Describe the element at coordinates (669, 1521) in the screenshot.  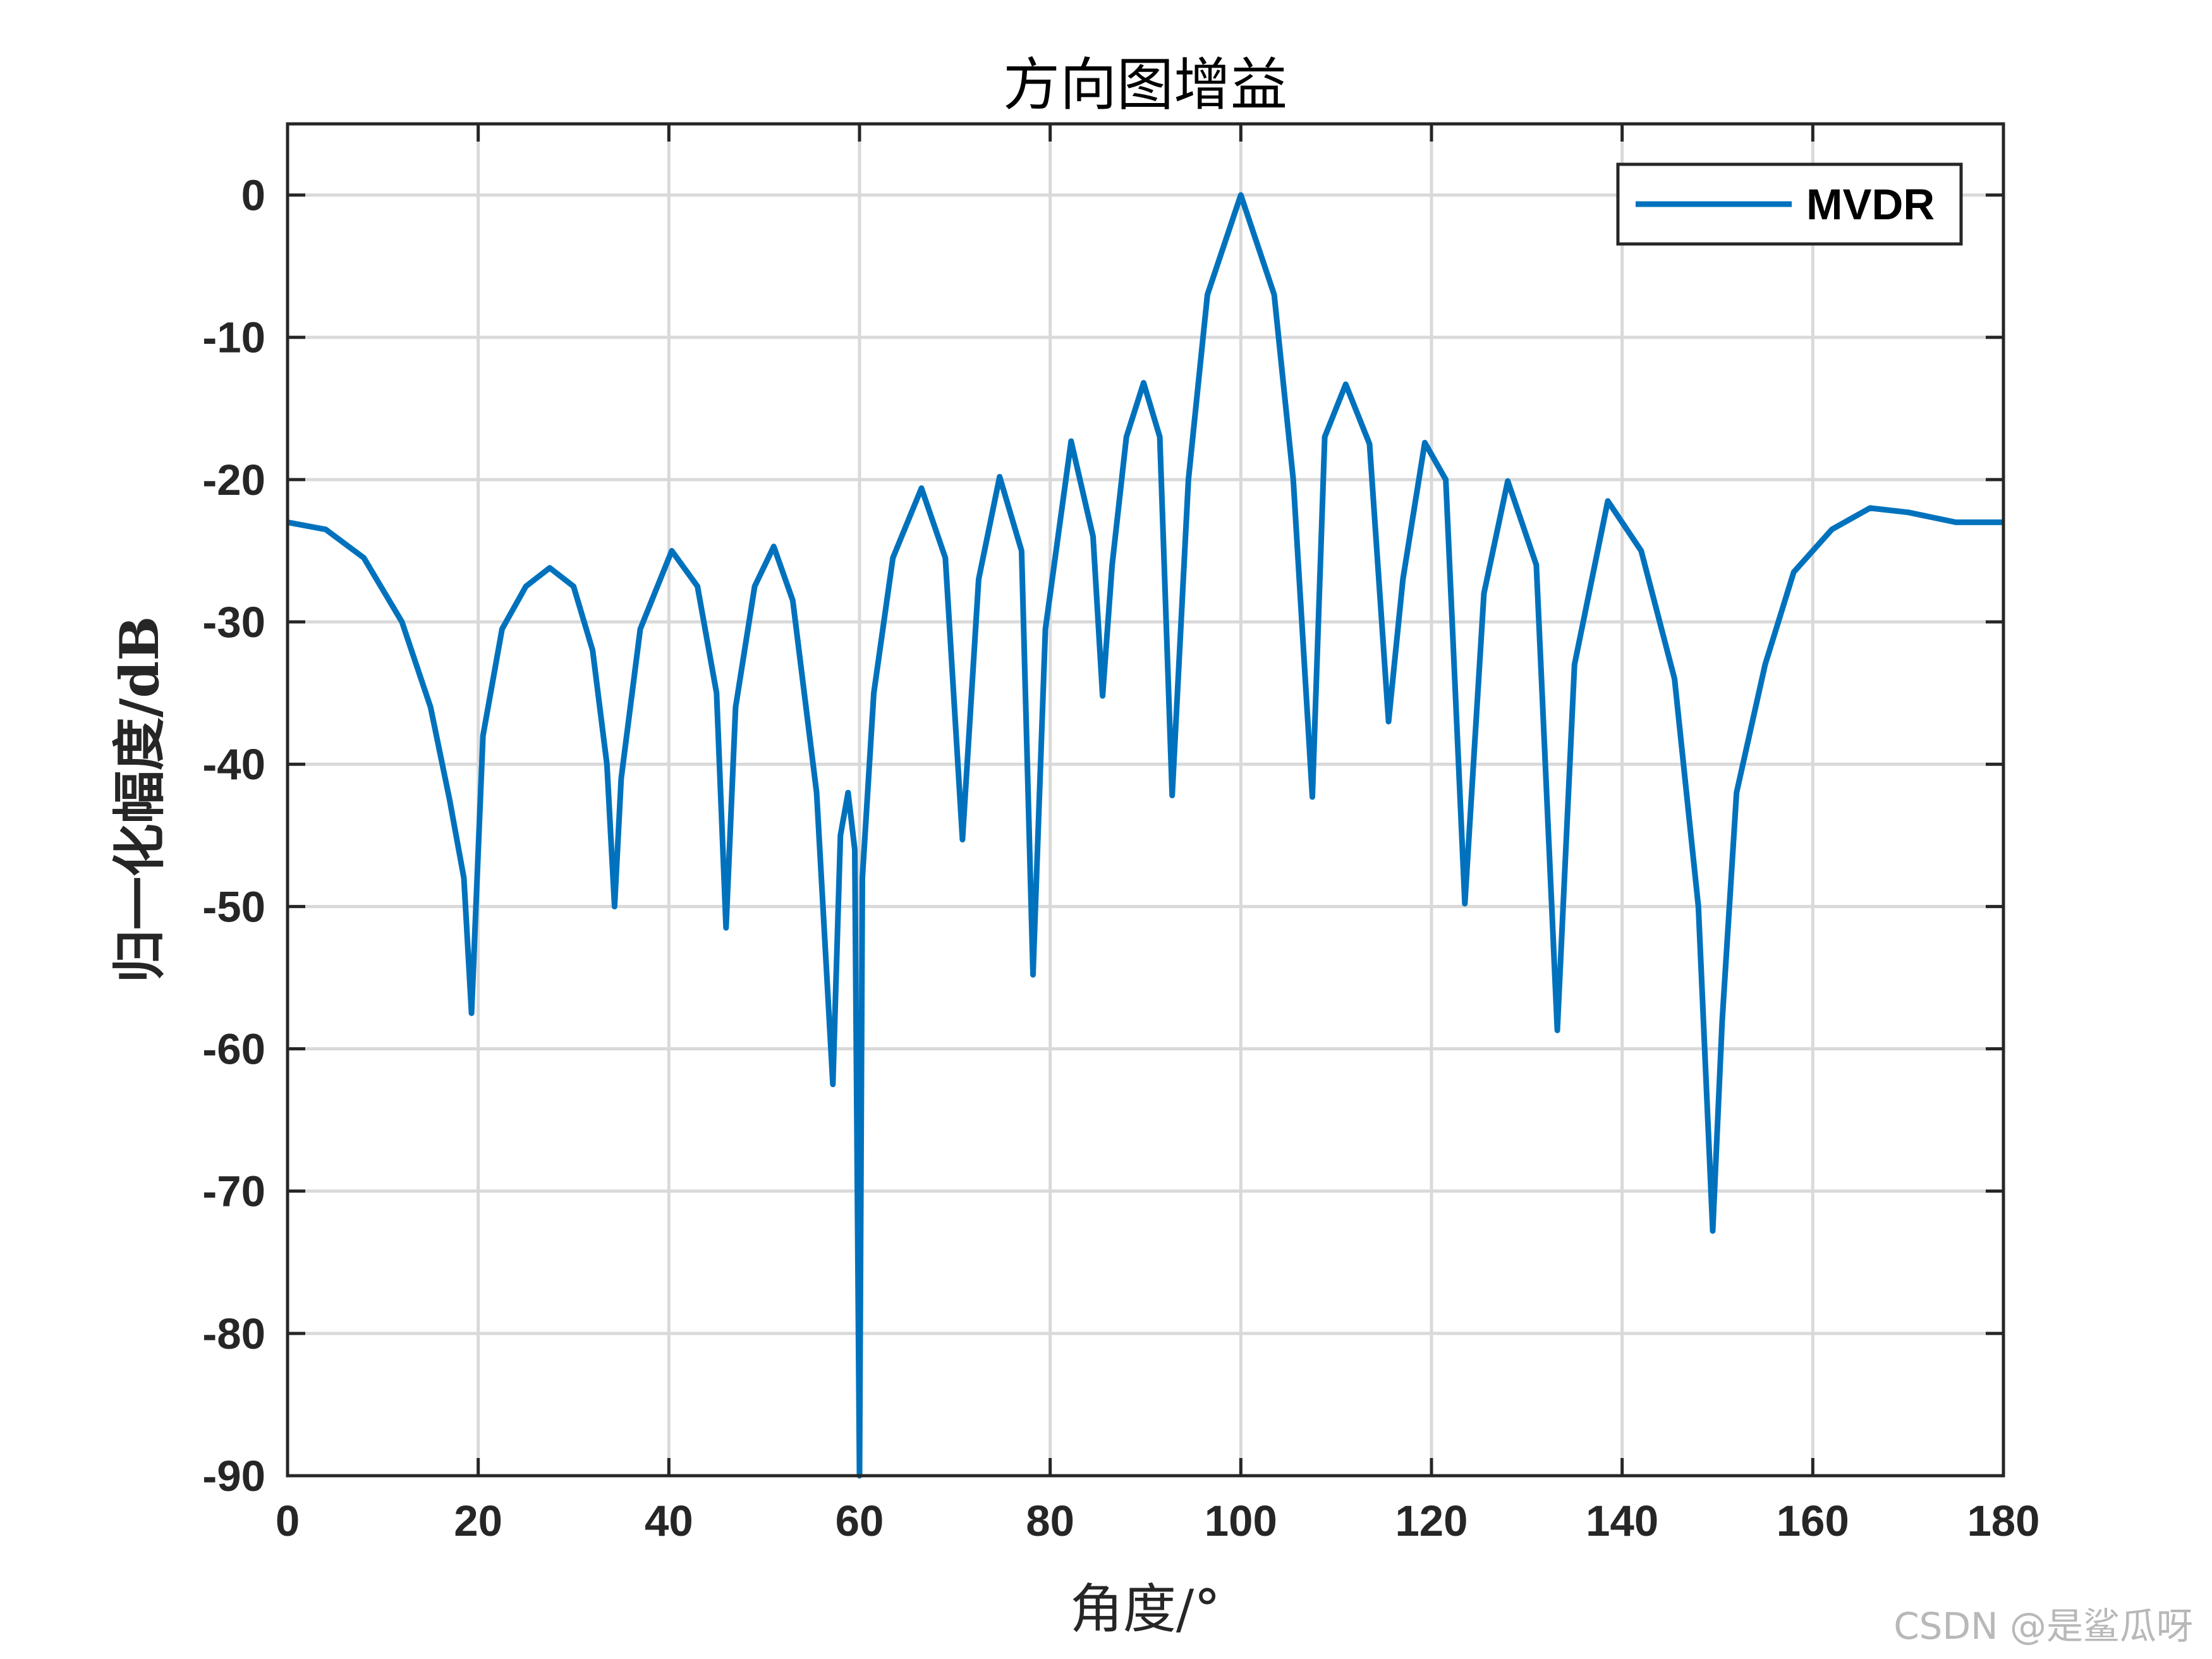
I see `x-tick-label: 40` at that location.